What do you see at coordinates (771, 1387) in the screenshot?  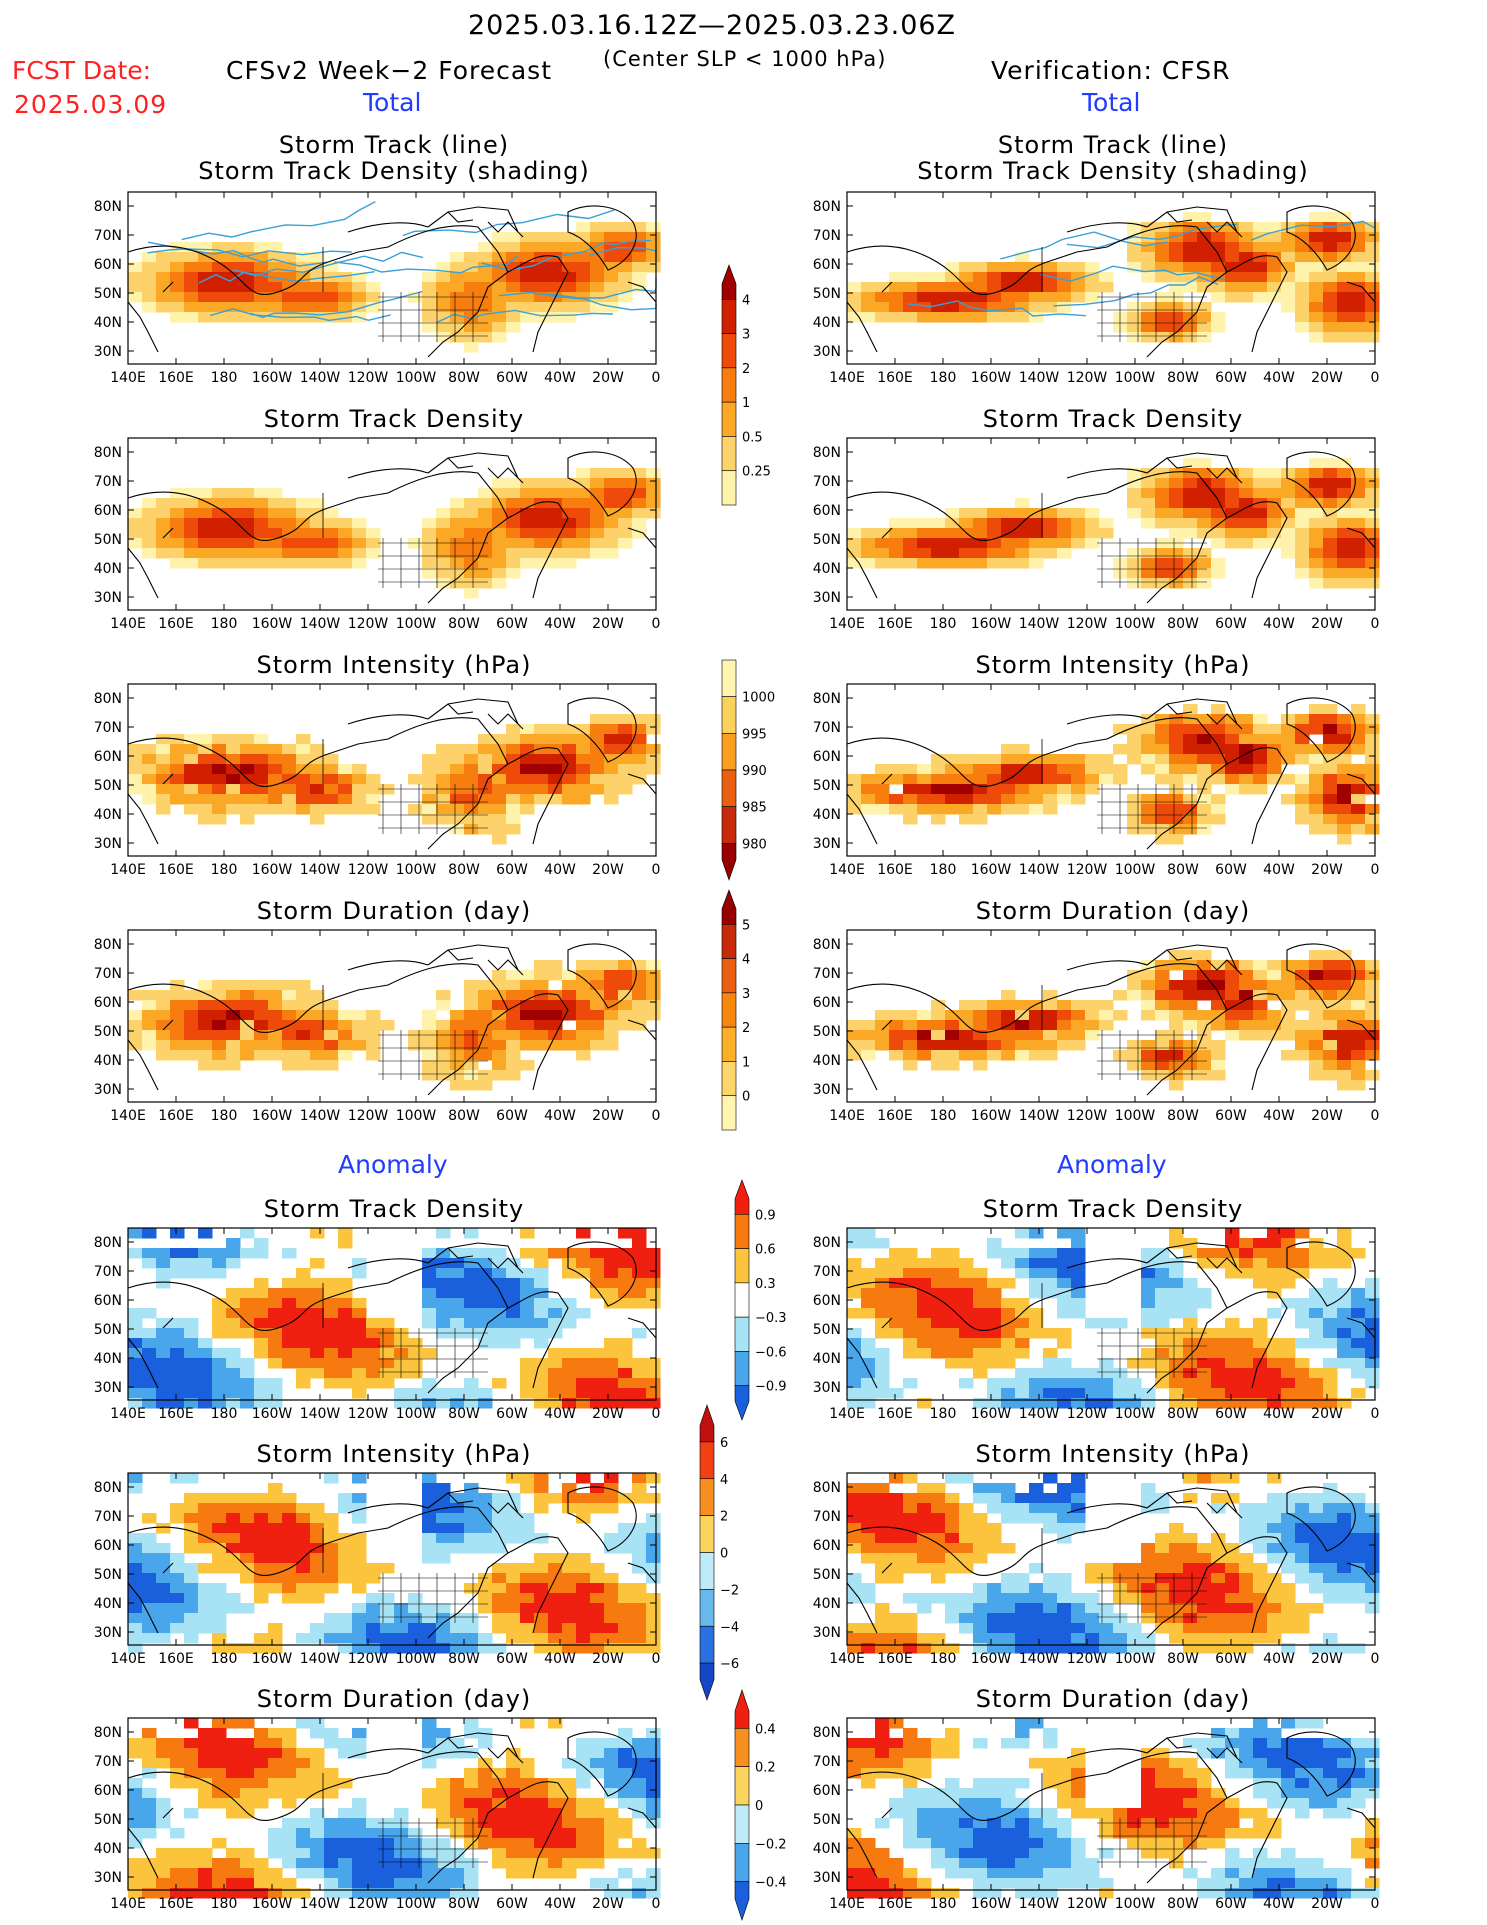 I see `colorbar-tick-label: −0.9` at bounding box center [771, 1387].